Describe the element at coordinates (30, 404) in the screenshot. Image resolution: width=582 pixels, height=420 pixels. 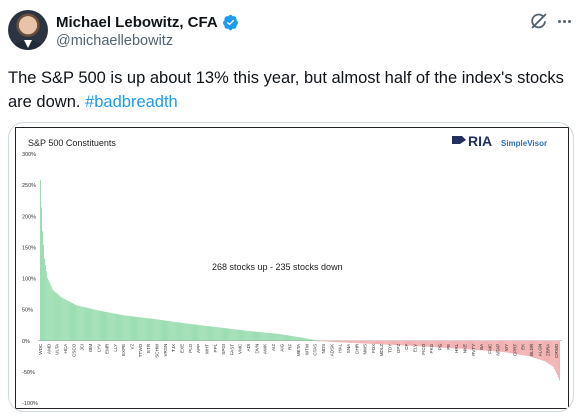
I see `y-tick-label: -100%` at that location.